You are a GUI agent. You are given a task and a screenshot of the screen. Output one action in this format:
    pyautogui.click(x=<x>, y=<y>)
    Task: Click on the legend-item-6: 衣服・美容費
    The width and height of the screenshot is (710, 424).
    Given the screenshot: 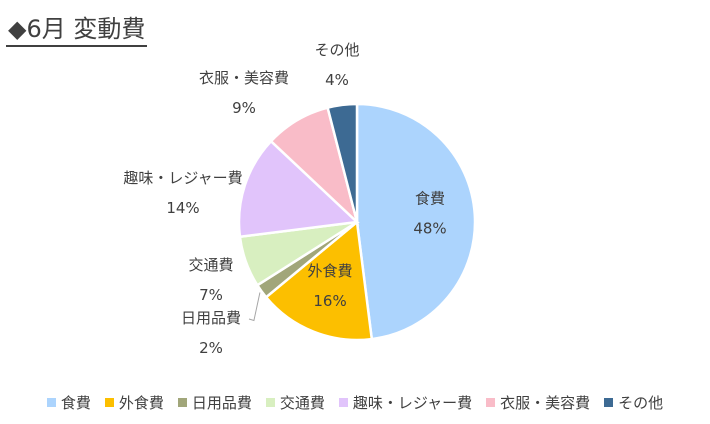 What is the action you would take?
    pyautogui.click(x=538, y=402)
    